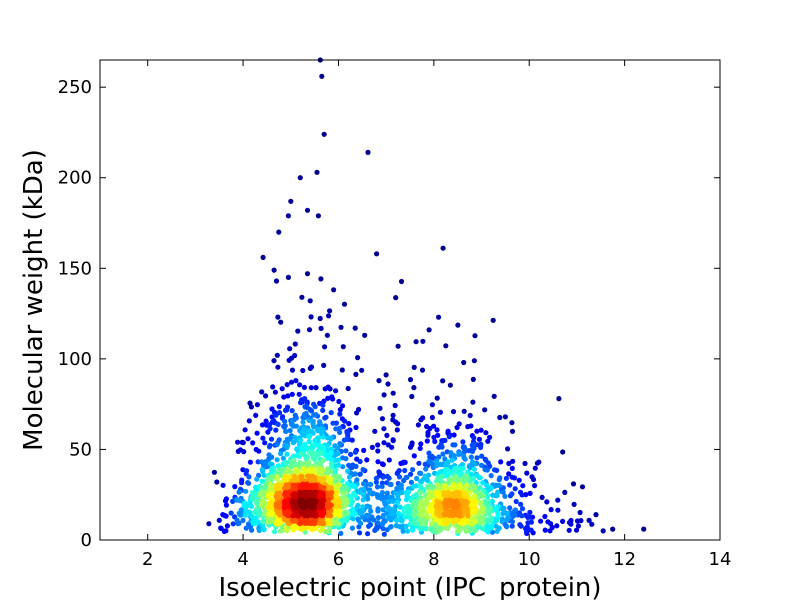  Describe the element at coordinates (147, 559) in the screenshot. I see `x-tick-label: 2` at that location.